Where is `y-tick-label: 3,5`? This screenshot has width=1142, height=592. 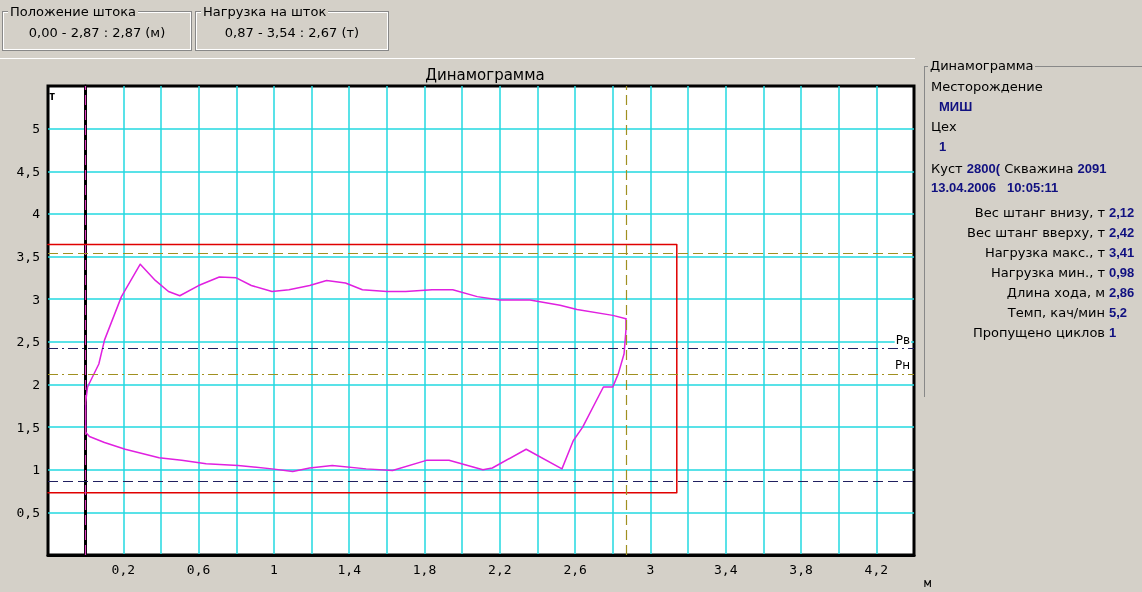
y-tick-label: 3,5 is located at coordinates (28, 257).